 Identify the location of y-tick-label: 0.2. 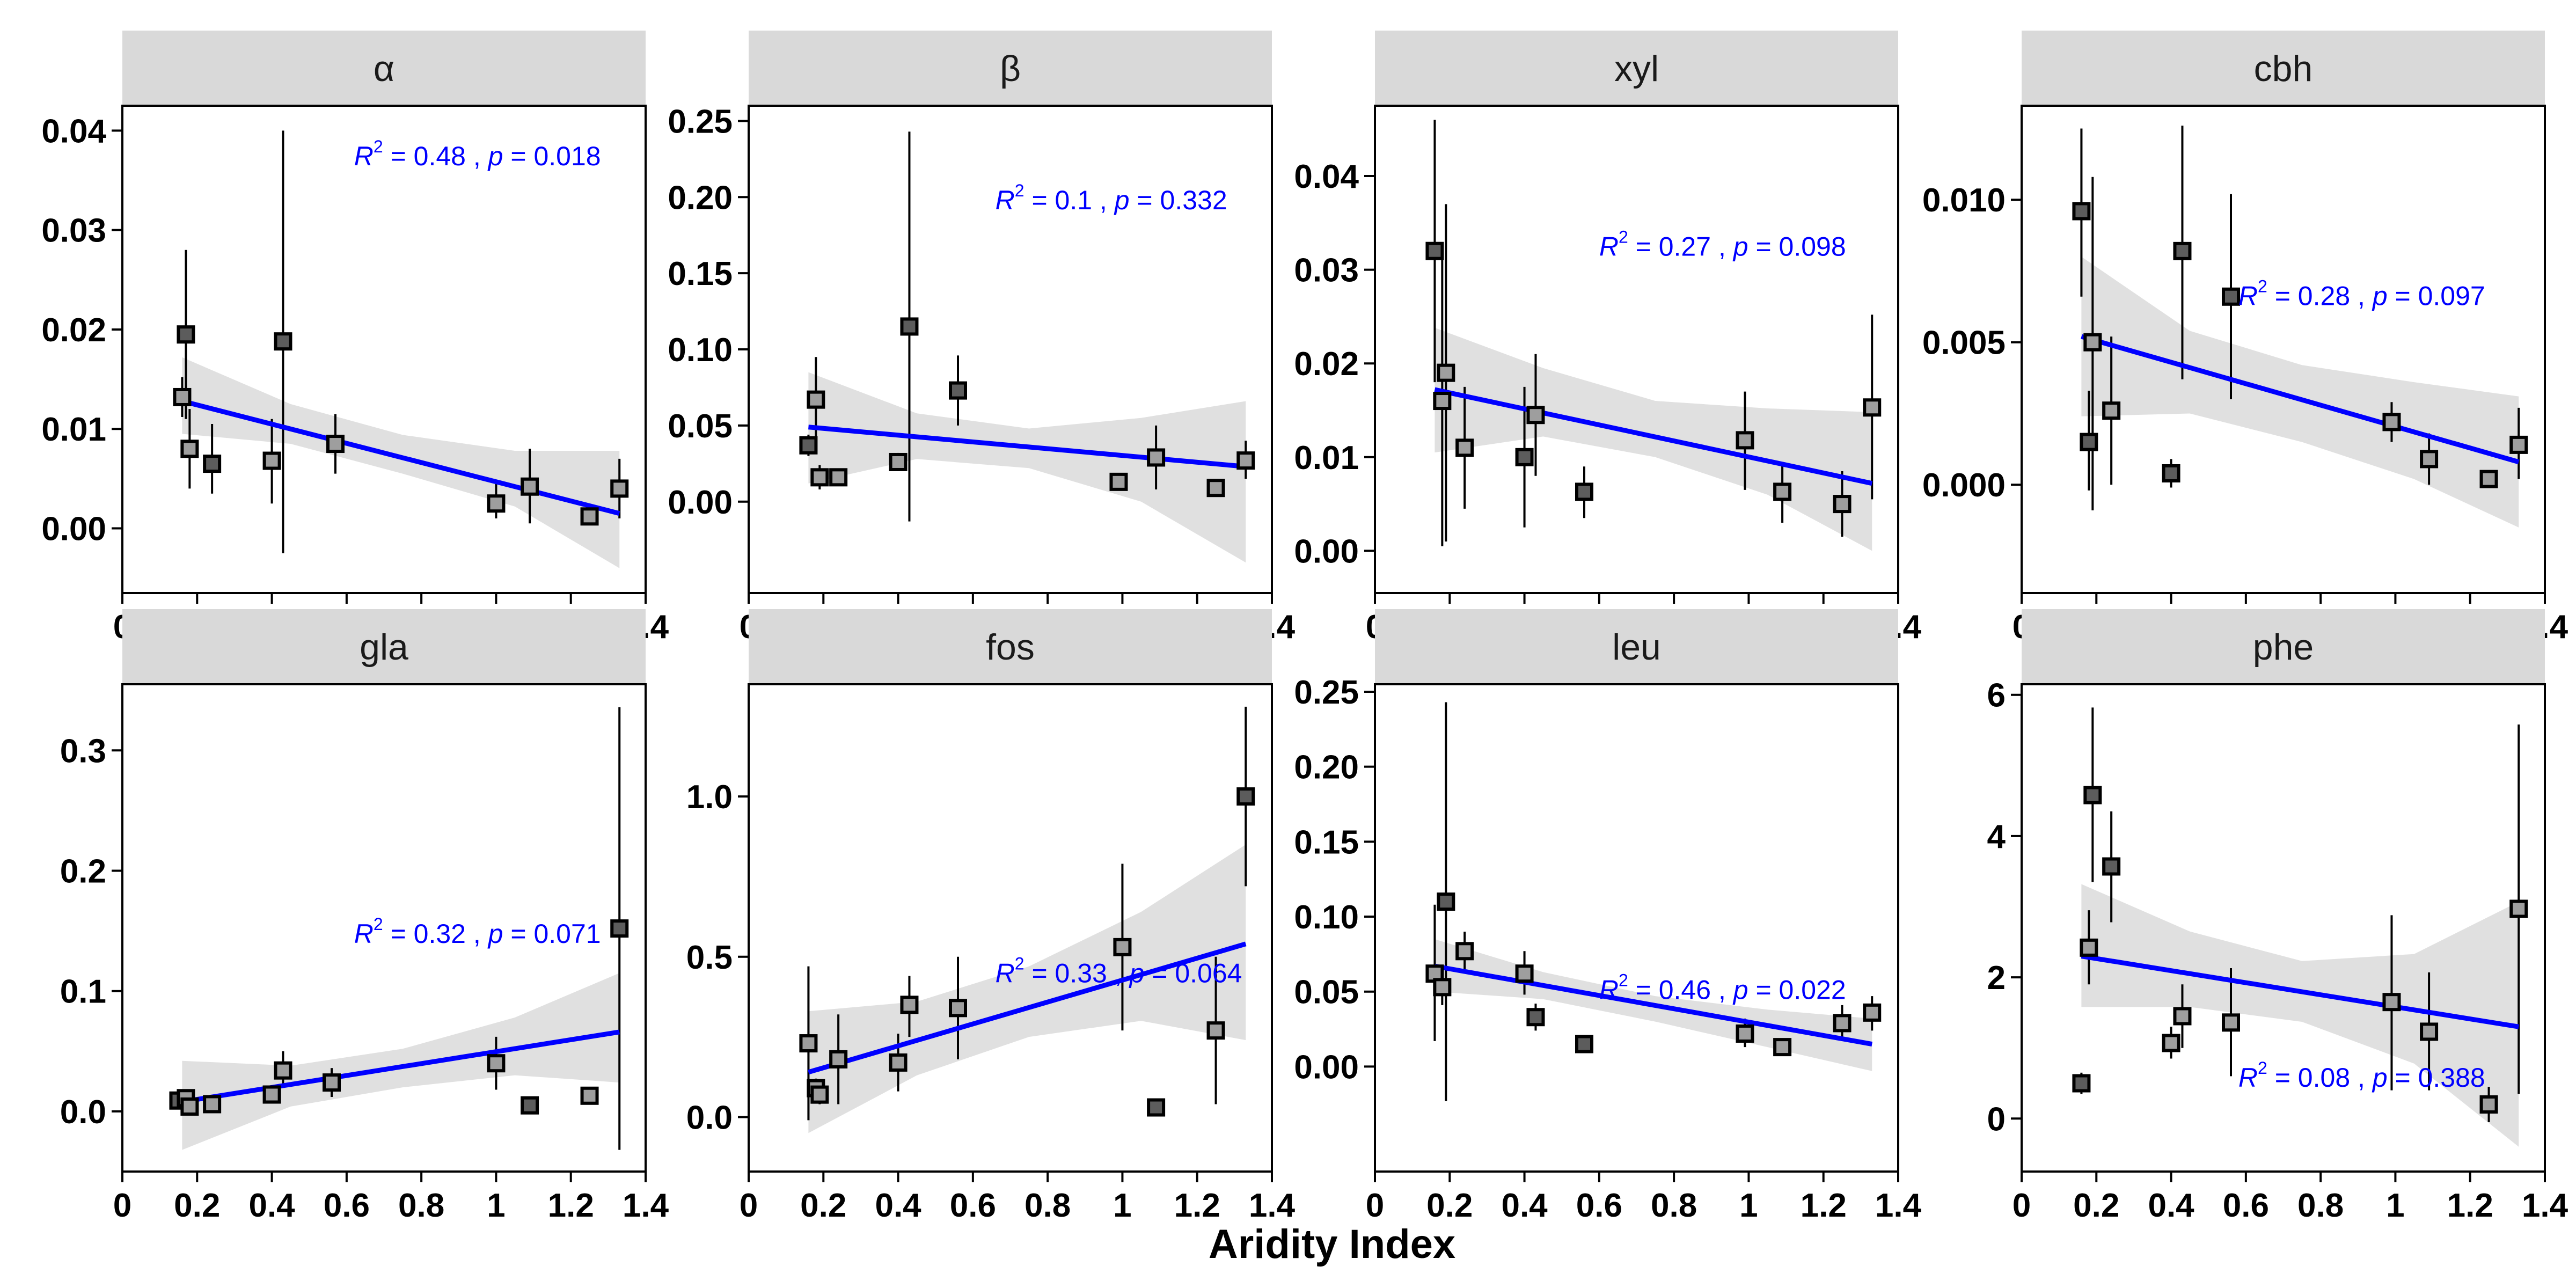
(83, 871).